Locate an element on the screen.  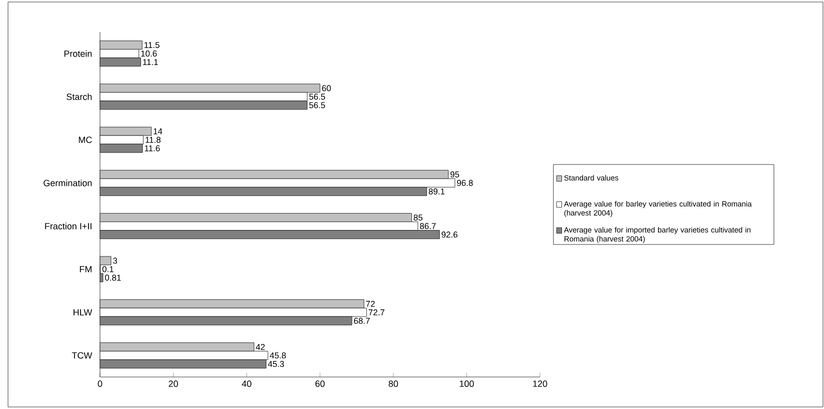
y-tick-label: Germination is located at coordinates (68, 183).